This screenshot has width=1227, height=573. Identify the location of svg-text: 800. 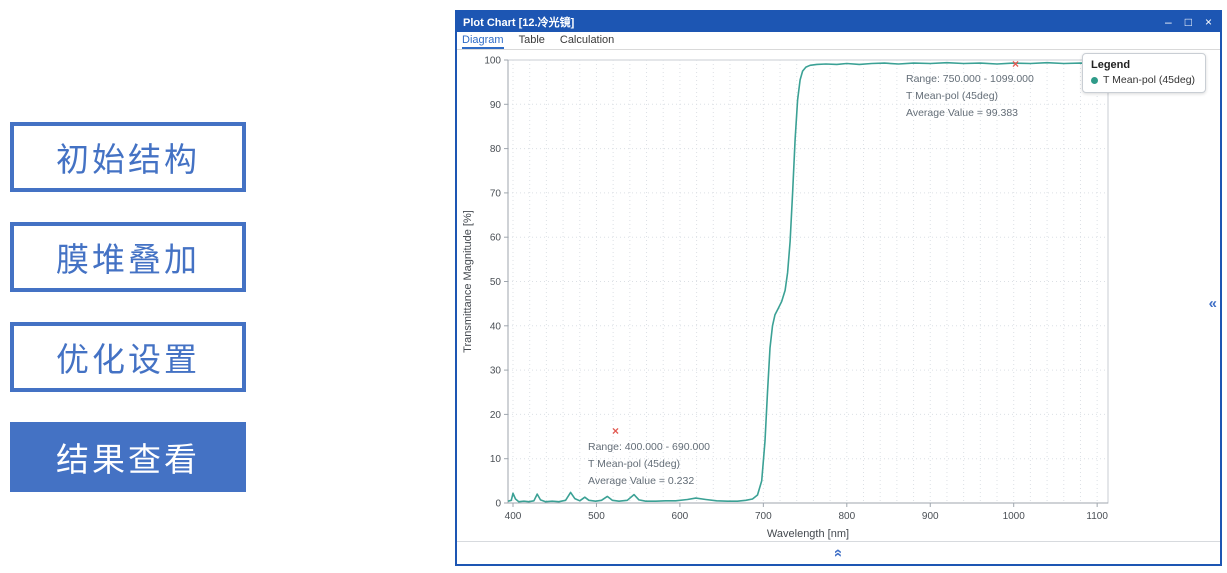
(846, 516).